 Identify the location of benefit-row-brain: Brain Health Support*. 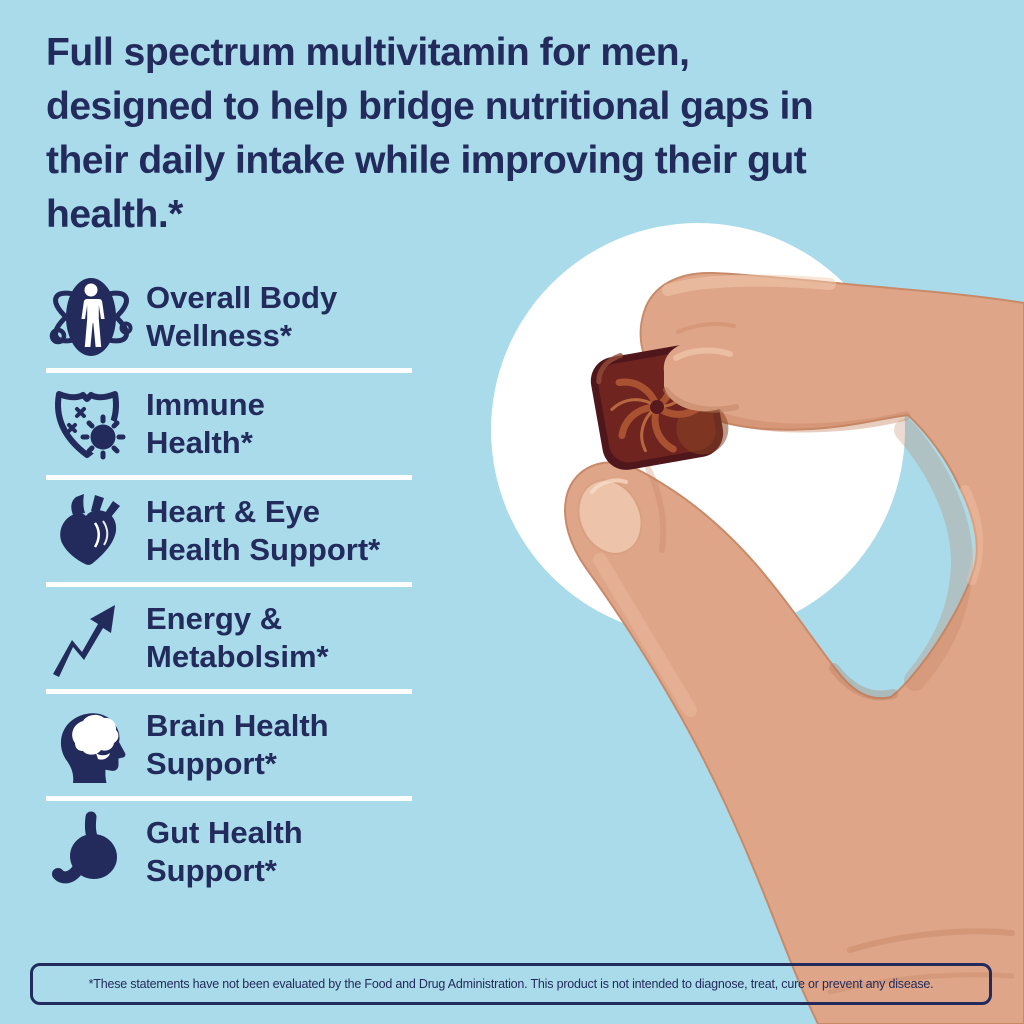
(229, 745).